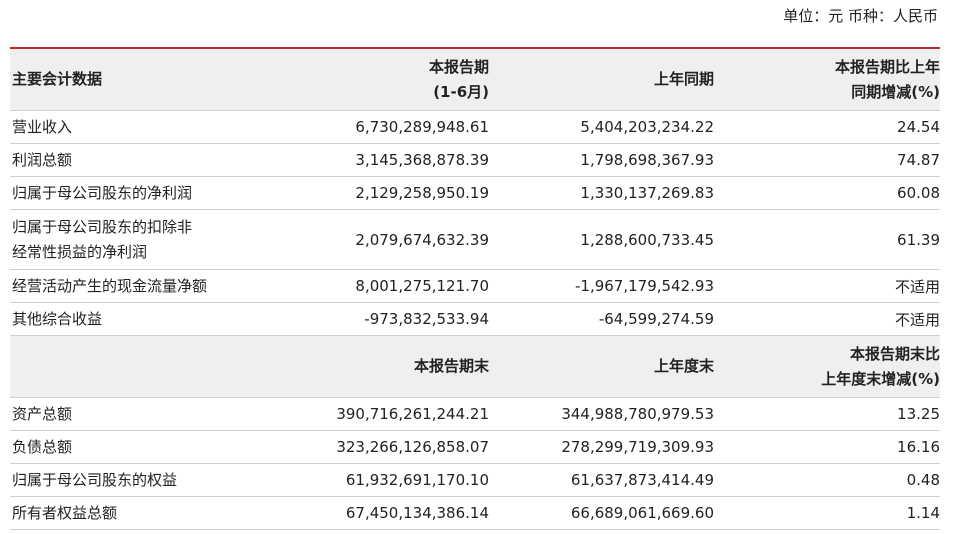 The width and height of the screenshot is (960, 534). I want to click on value-cell: 3,145,368,878.39, so click(422, 160).